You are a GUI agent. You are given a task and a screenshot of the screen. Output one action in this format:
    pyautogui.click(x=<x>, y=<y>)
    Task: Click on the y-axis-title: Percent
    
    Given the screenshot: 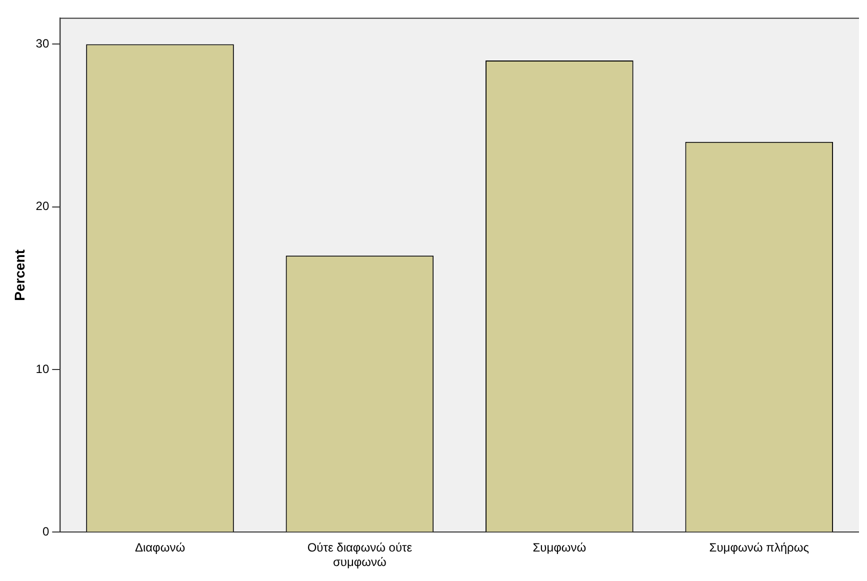 What is the action you would take?
    pyautogui.click(x=19, y=275)
    